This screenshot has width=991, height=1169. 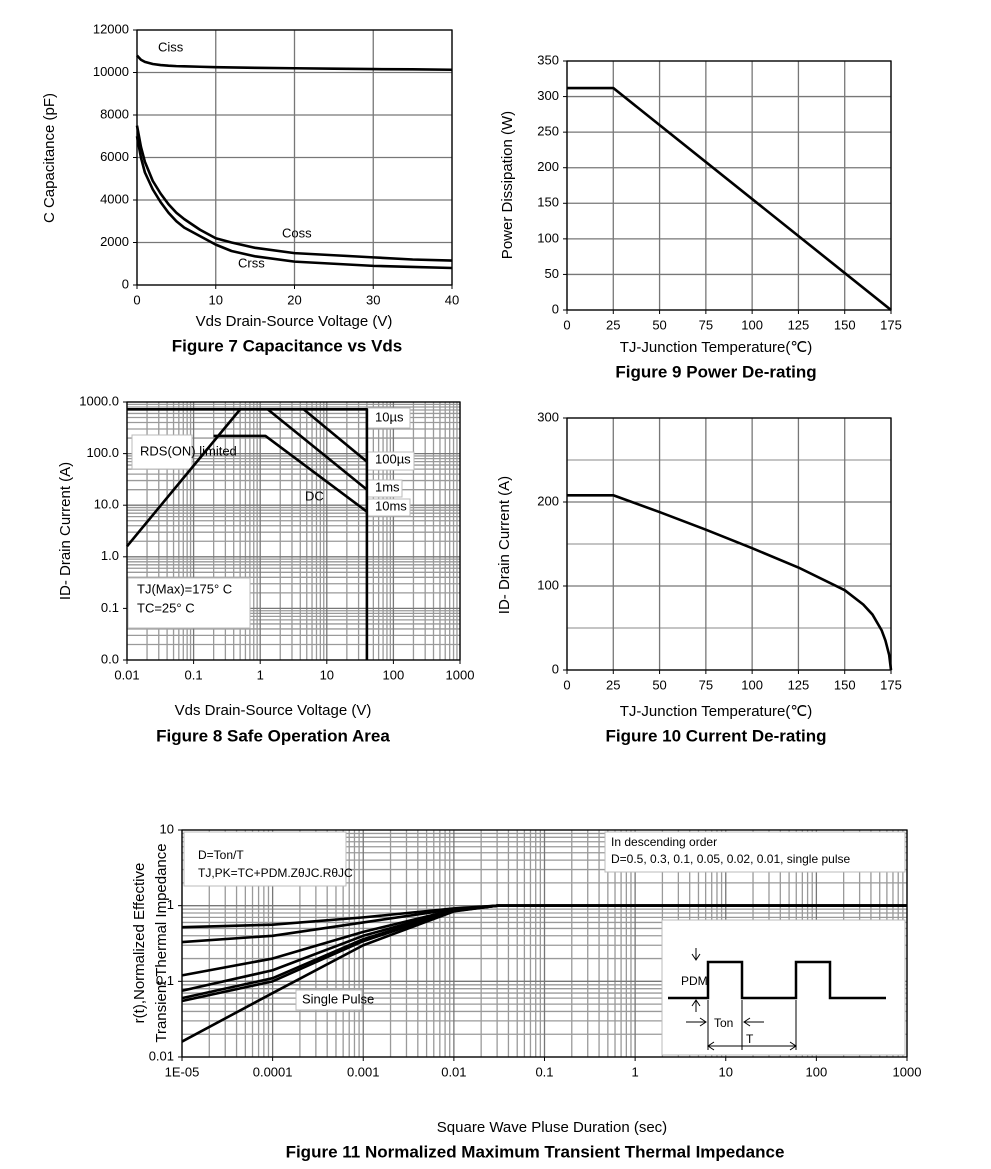 What do you see at coordinates (635, 1071) in the screenshot?
I see `x-tick-label: 1` at bounding box center [635, 1071].